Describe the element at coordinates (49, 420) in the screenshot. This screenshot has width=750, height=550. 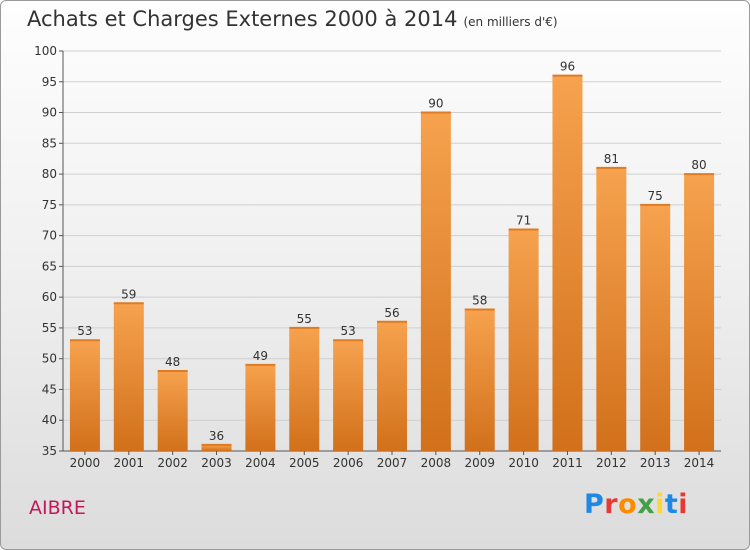
I see `y-tick-label: 40` at that location.